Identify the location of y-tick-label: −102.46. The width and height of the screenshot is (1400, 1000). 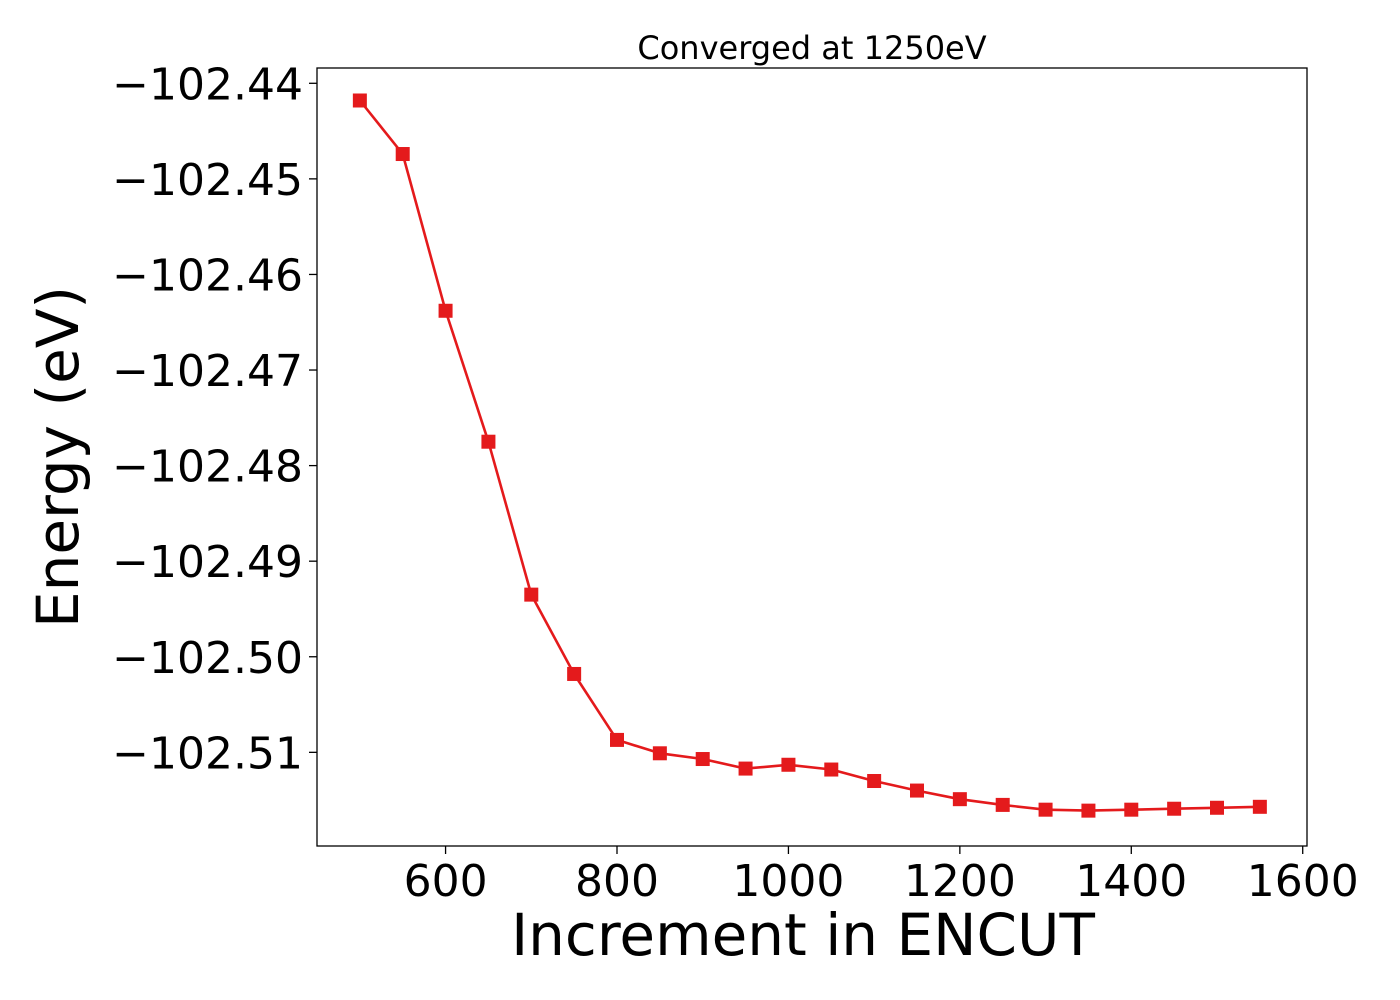
(207, 275).